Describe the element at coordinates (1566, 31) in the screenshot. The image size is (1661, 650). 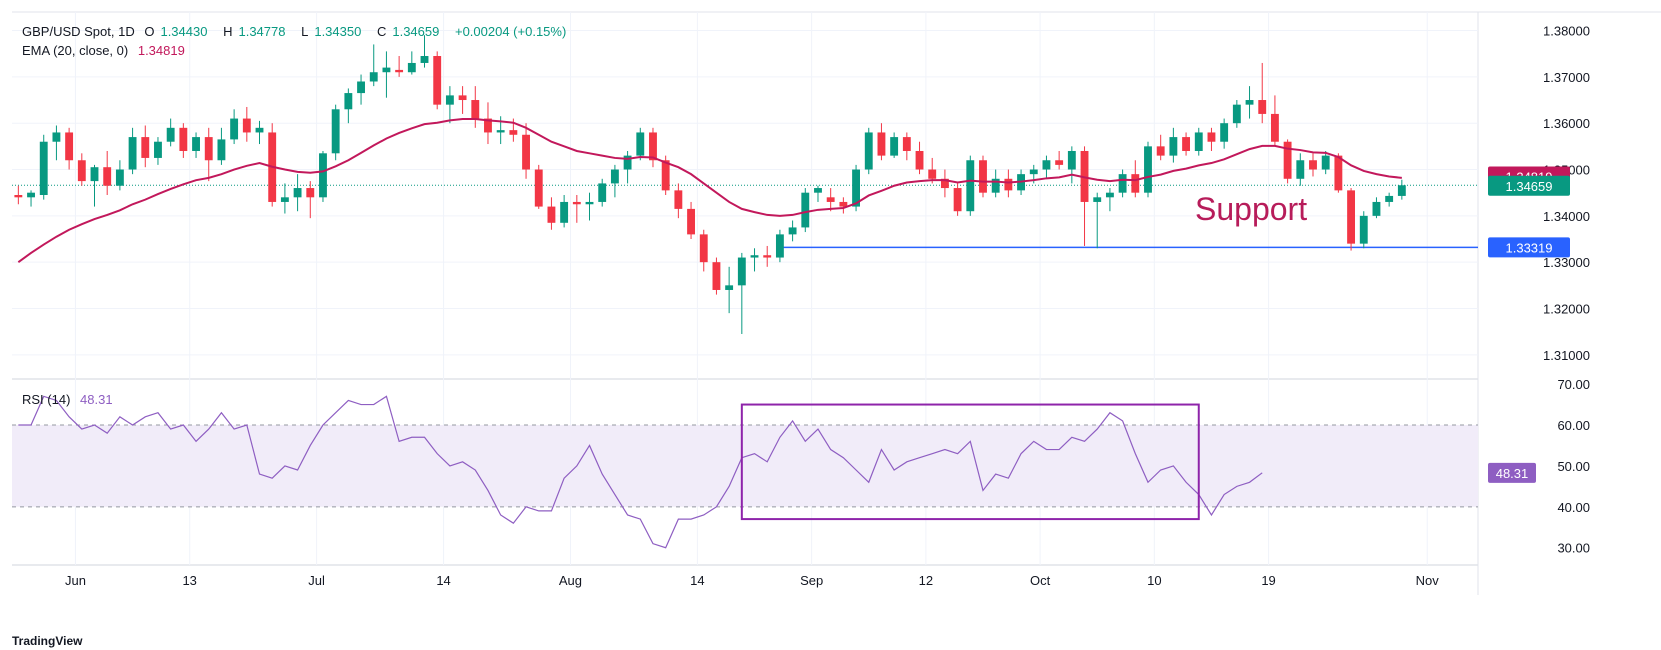
I see `price-tick-label: 1.38000` at that location.